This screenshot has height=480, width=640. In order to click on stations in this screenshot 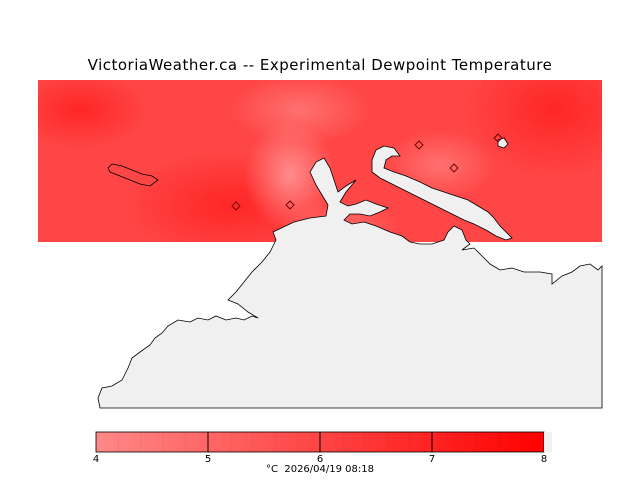, I will do `click(367, 172)`.